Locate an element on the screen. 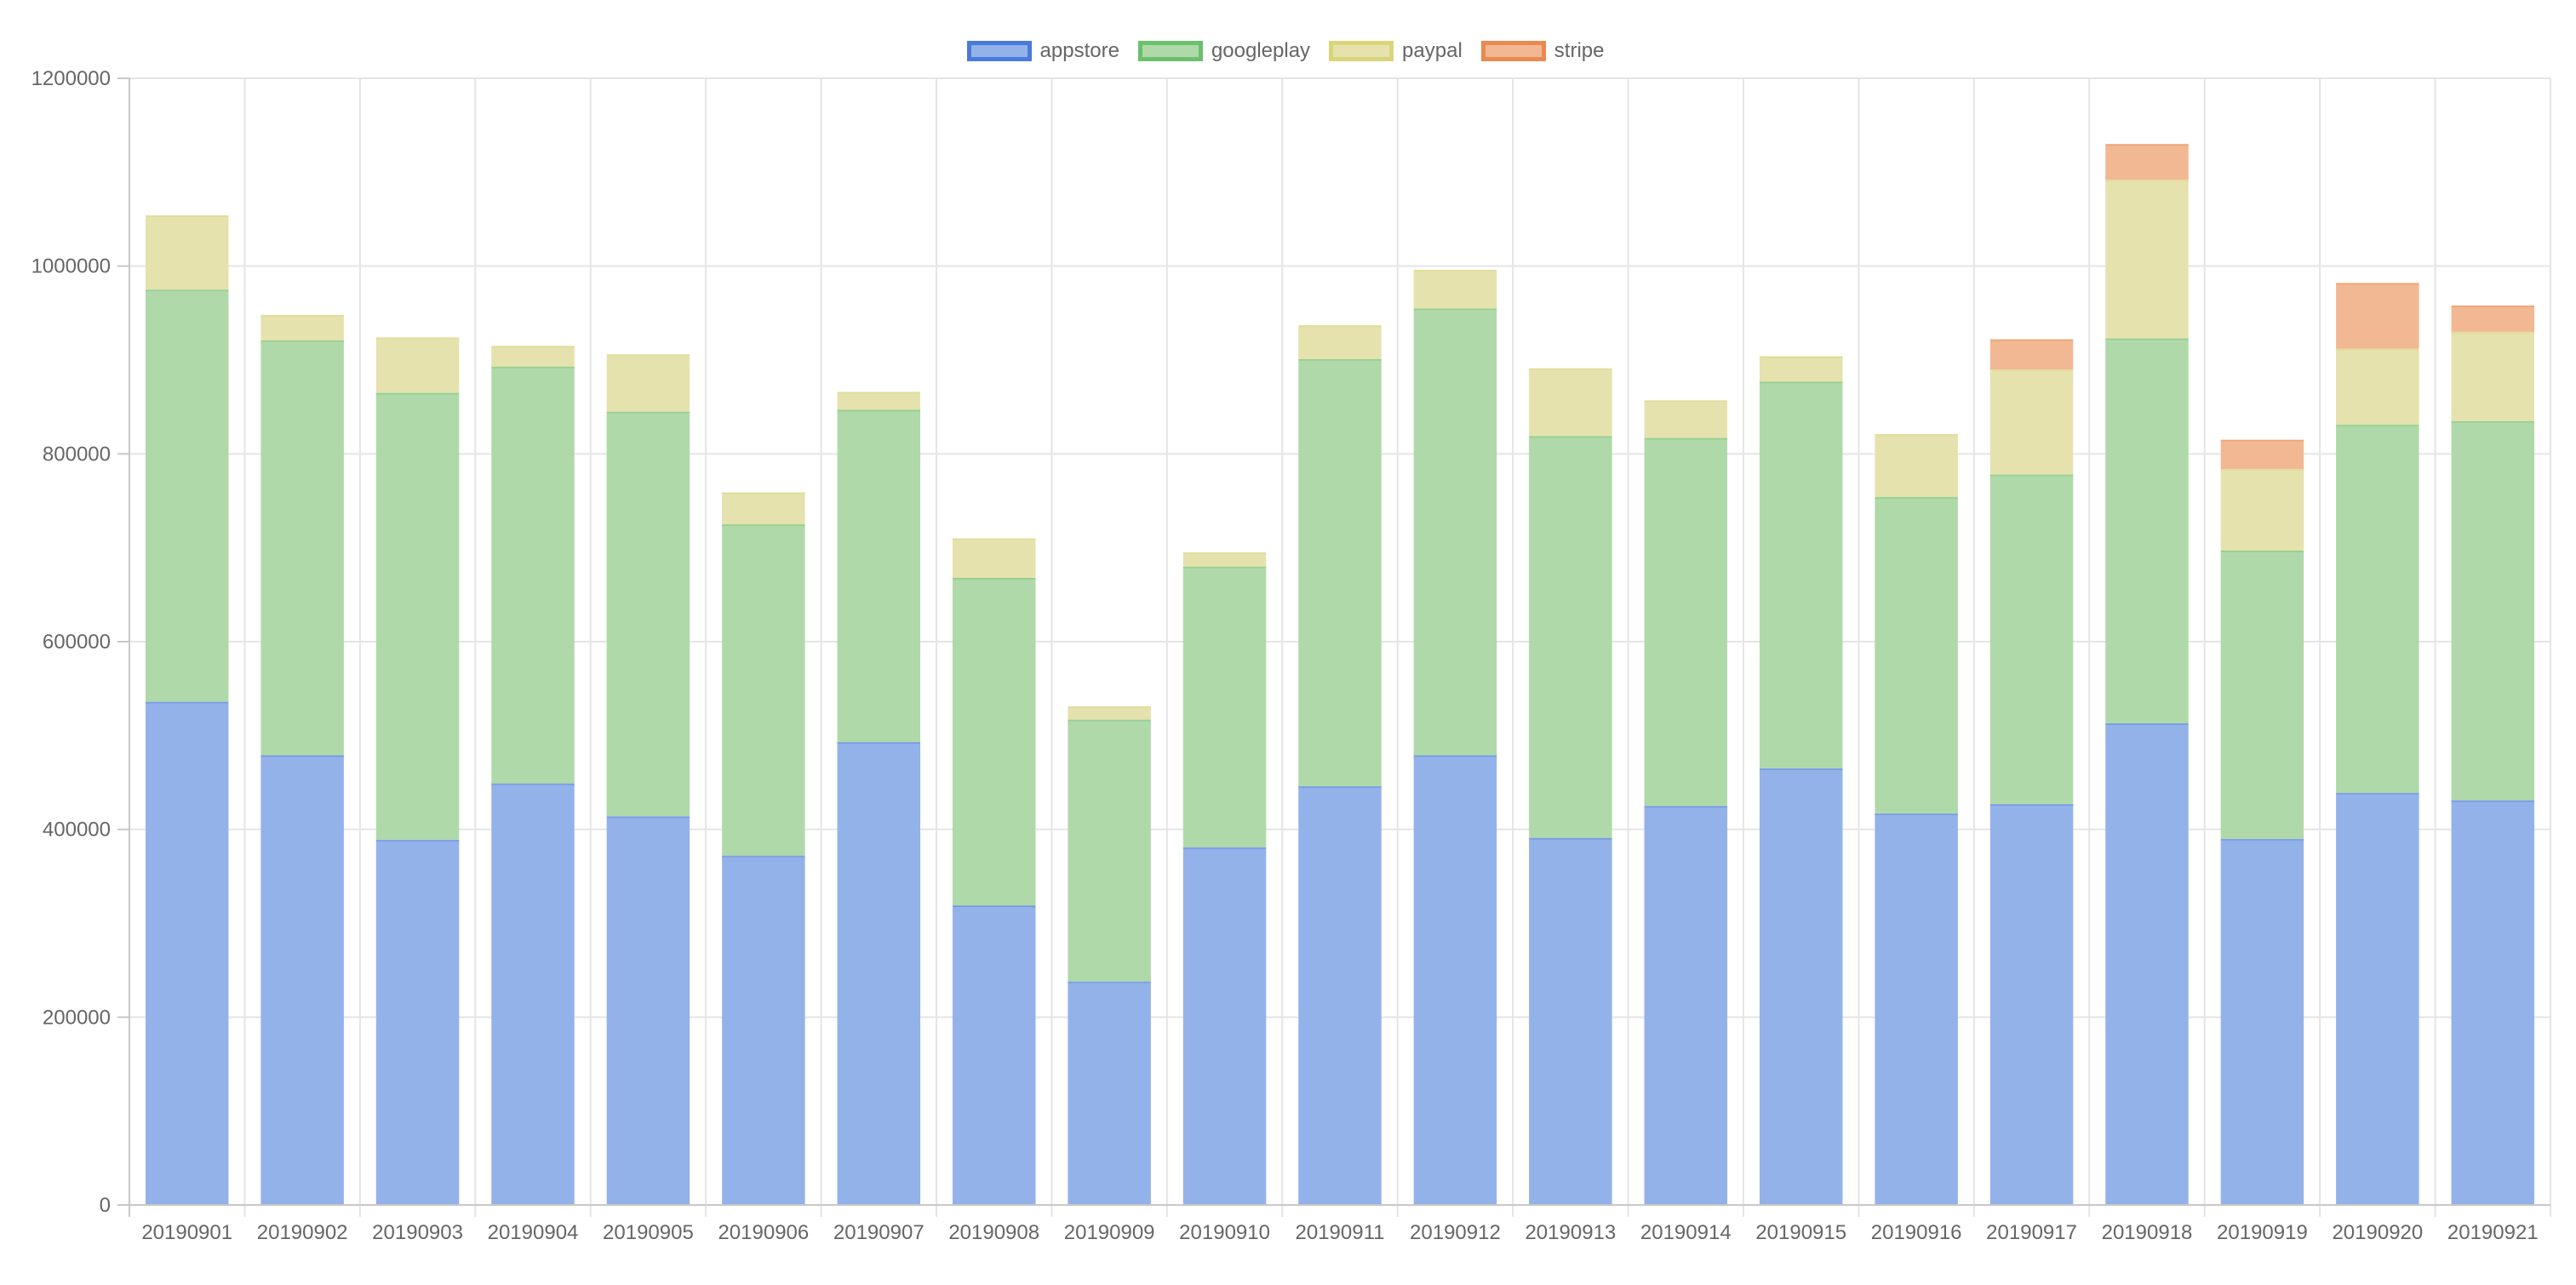  x-tick-label: 20190917 is located at coordinates (2031, 1232).